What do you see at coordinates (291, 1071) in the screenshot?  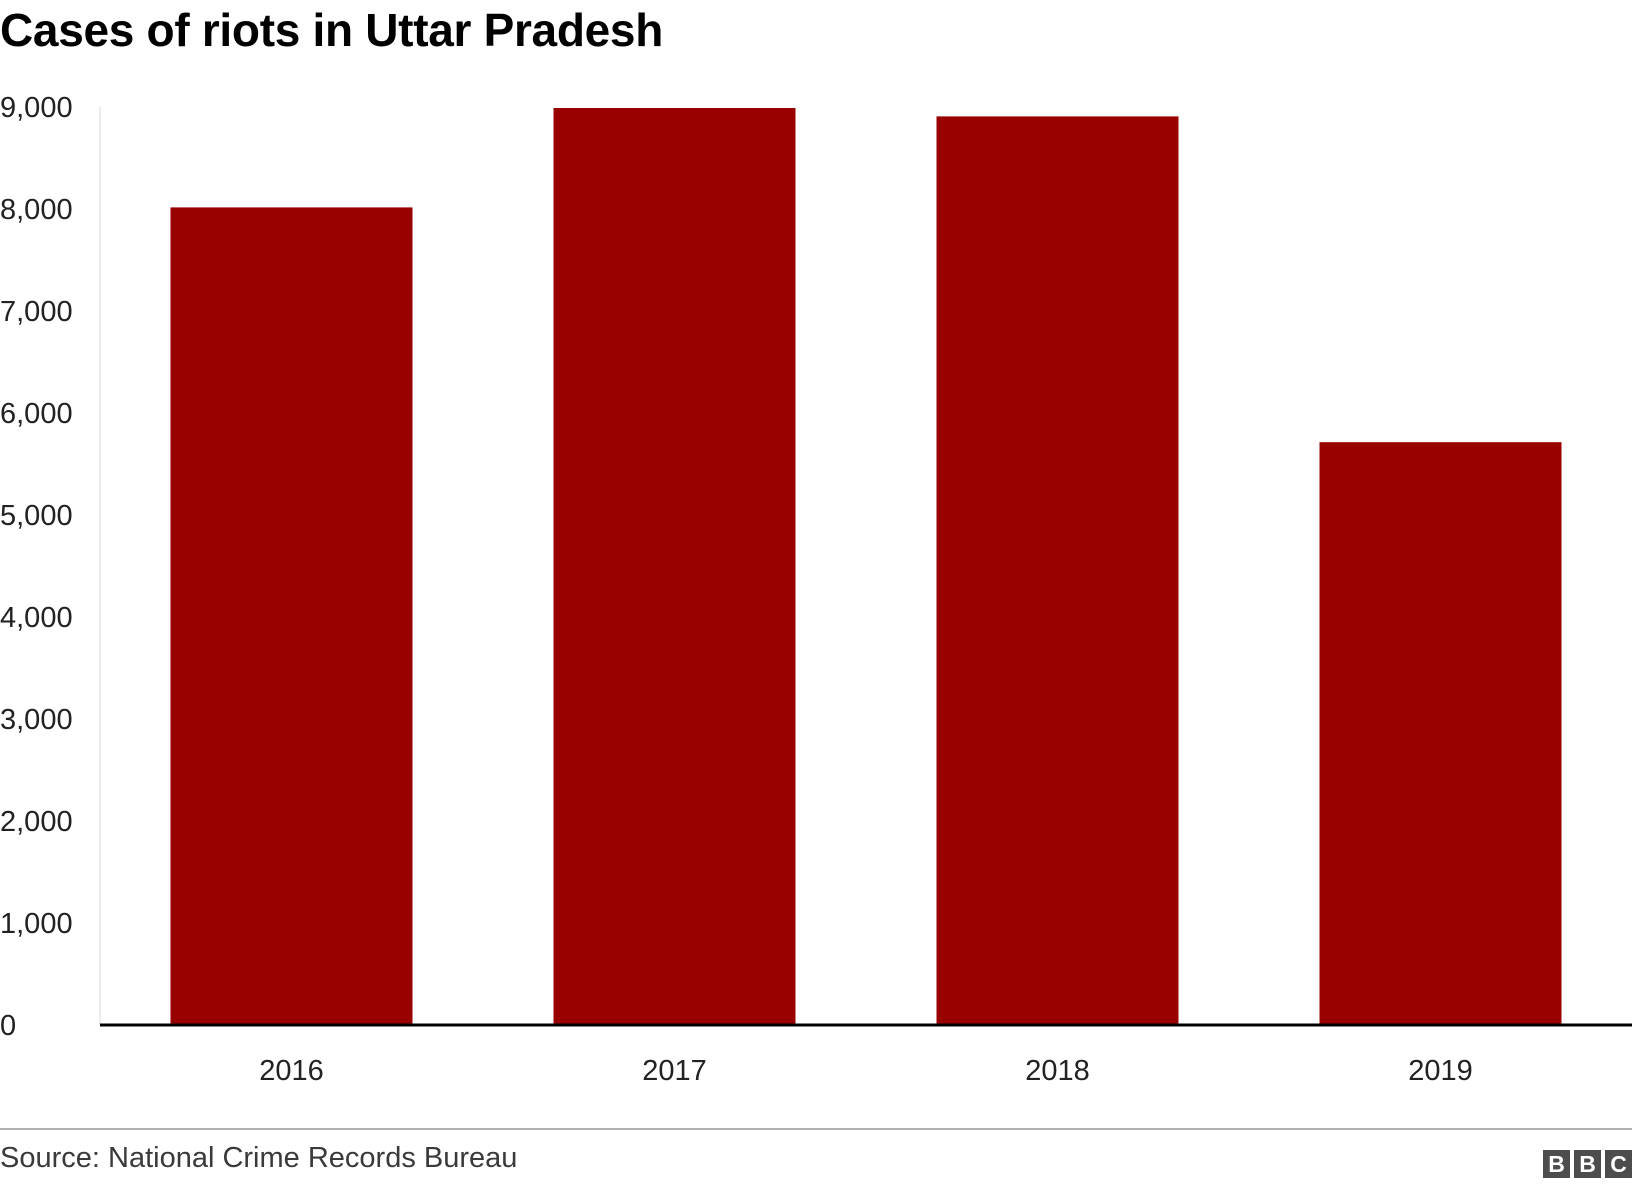 I see `x-tick-label: 2016` at bounding box center [291, 1071].